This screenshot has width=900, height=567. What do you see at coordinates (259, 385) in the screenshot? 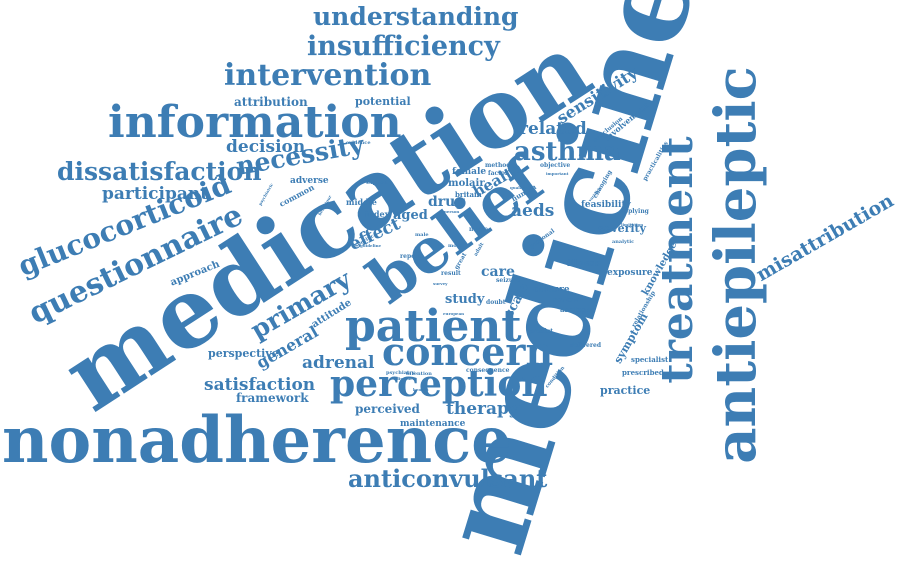
I see `word-satisfaction: satisfaction` at bounding box center [259, 385].